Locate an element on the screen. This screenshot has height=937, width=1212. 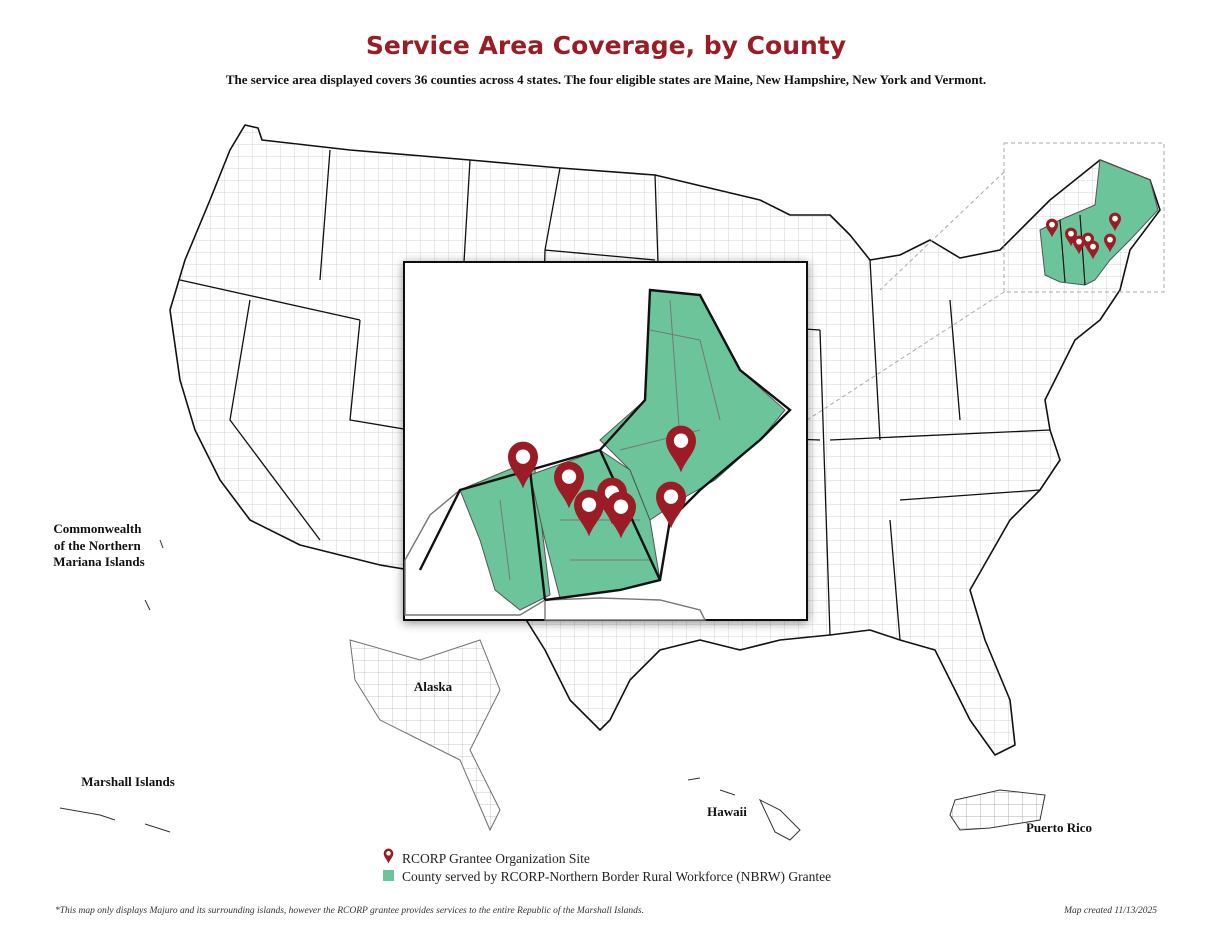
map-date: Map created 11/13/2025 is located at coordinates (1110, 911).